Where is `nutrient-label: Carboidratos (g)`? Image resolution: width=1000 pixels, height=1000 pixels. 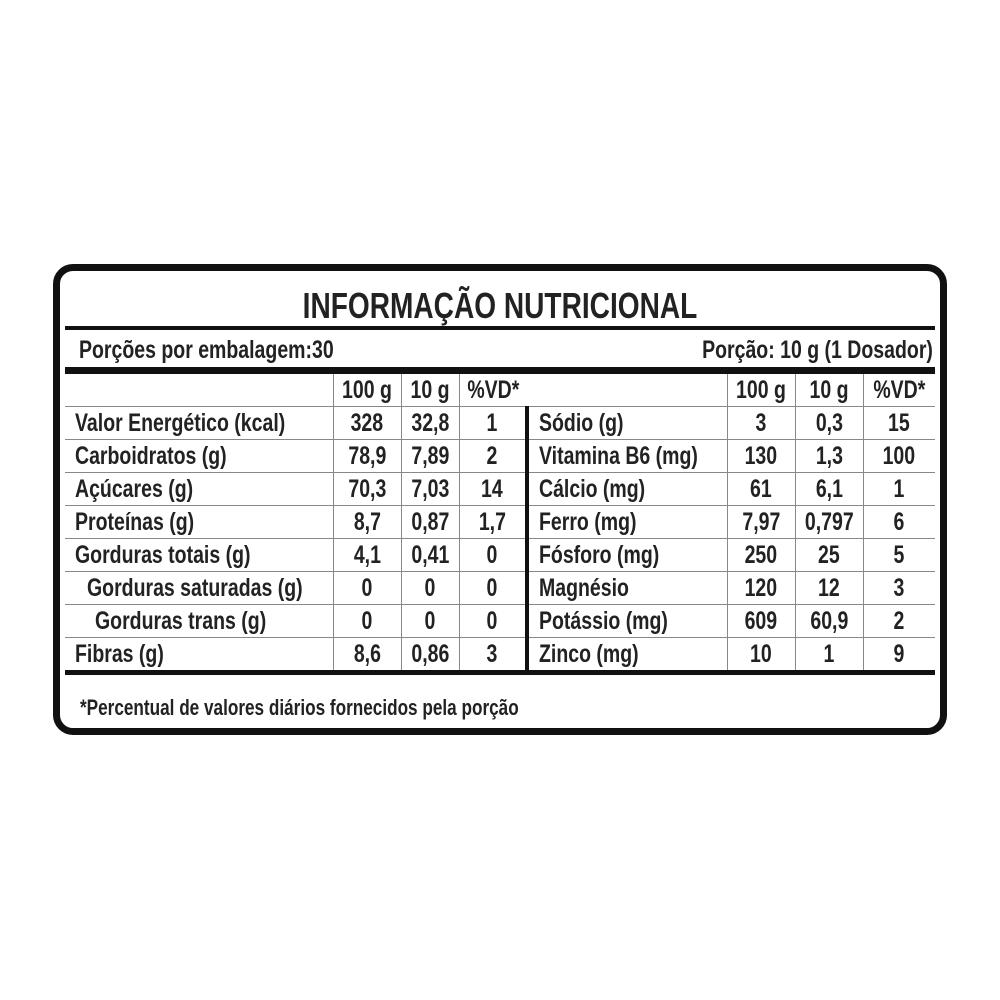
nutrient-label: Carboidratos (g) is located at coordinates (199, 456).